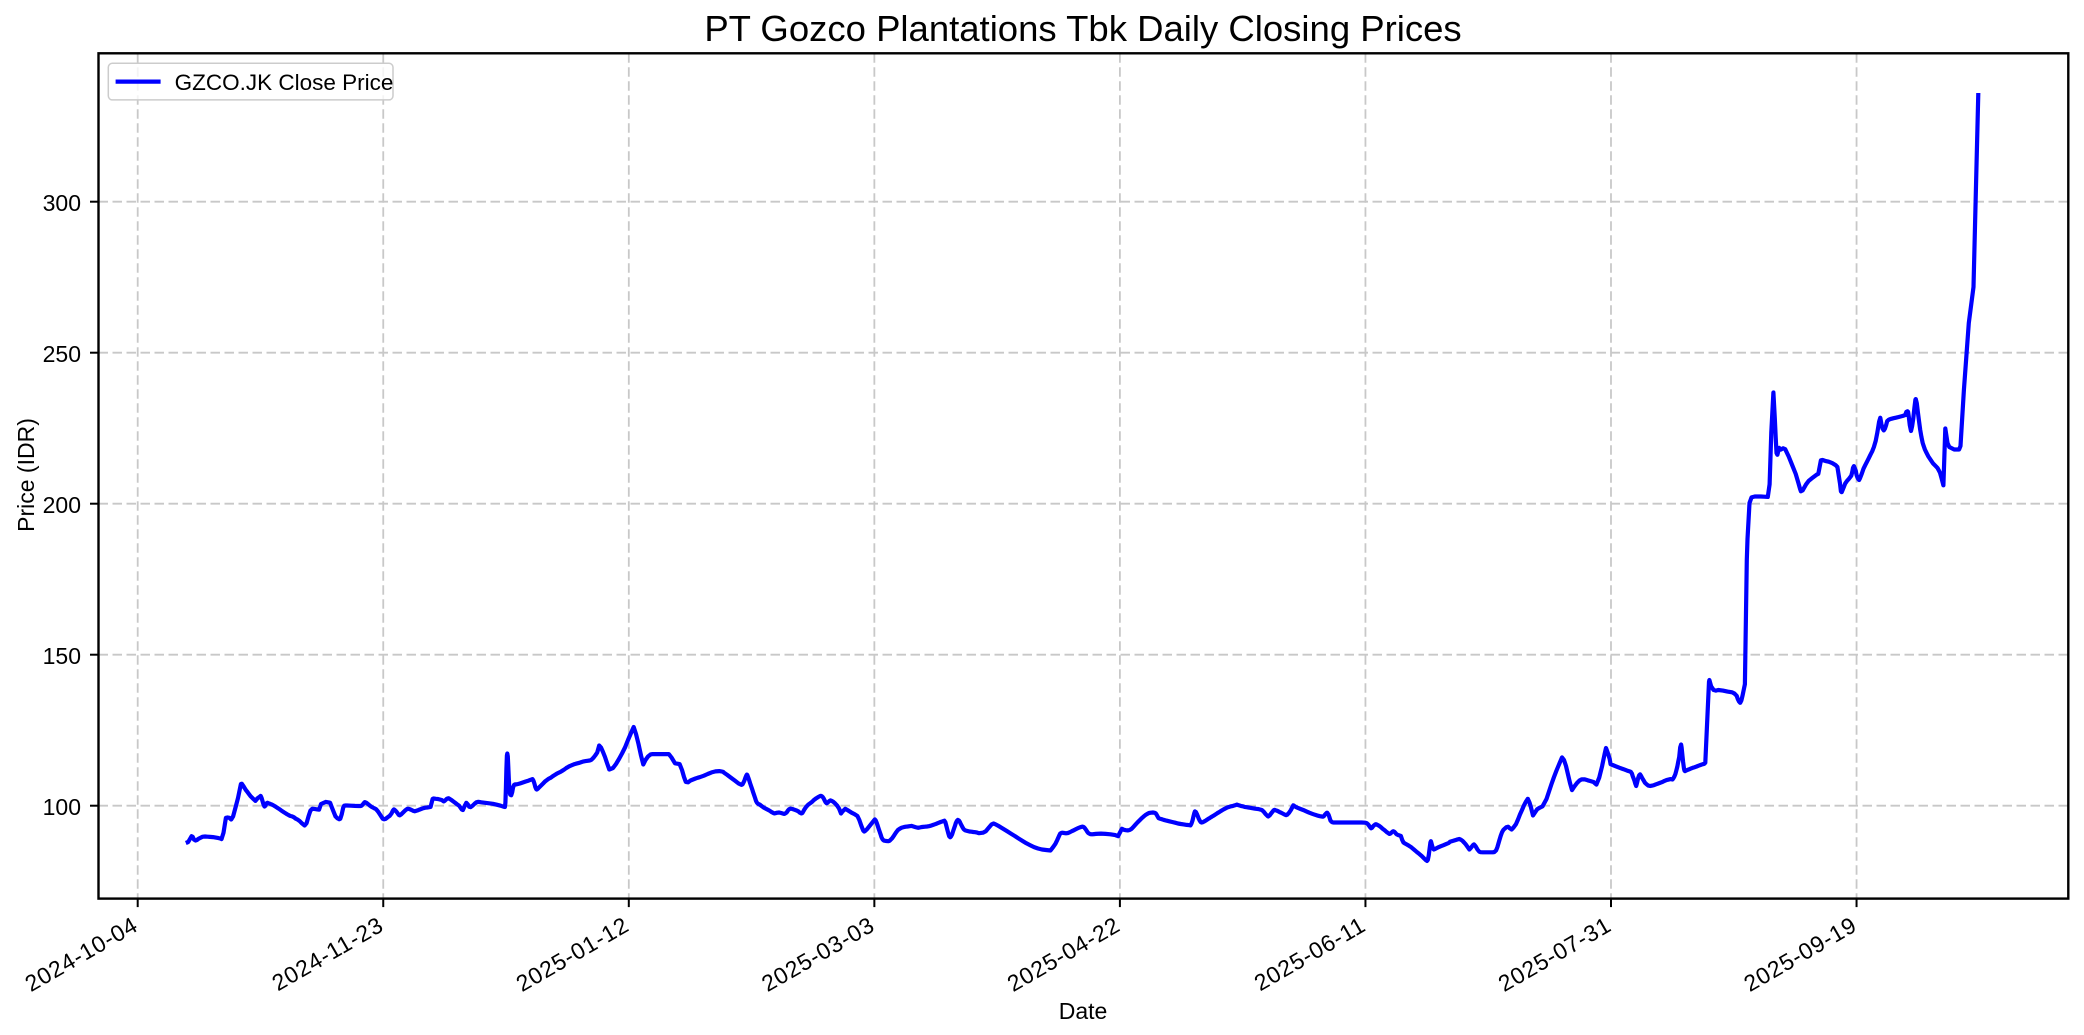 This screenshot has width=2084, height=1035. What do you see at coordinates (62, 354) in the screenshot?
I see `svg-text: 250` at bounding box center [62, 354].